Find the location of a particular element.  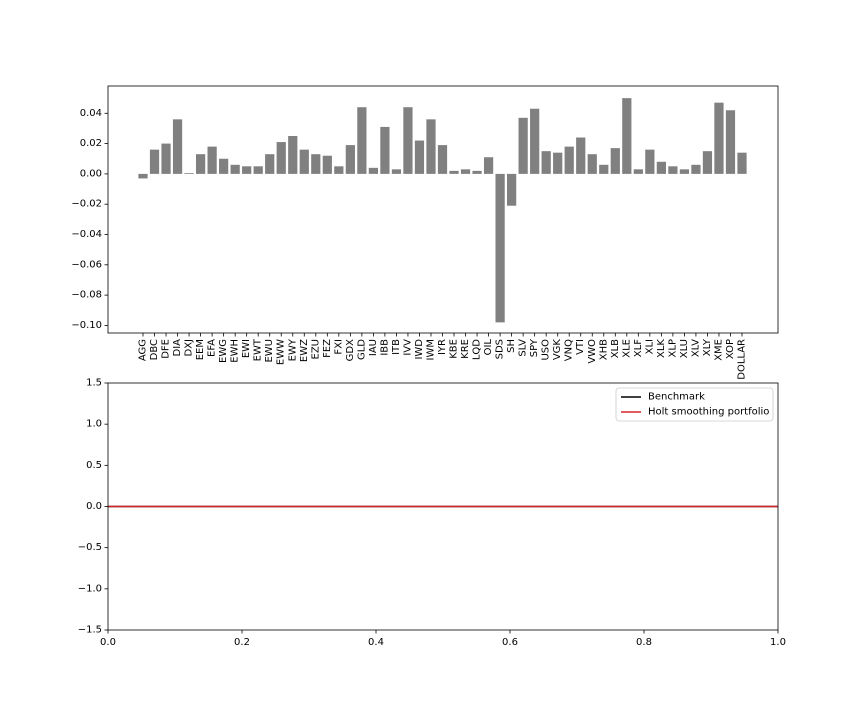

x-tick-label: USO is located at coordinates (546, 350).